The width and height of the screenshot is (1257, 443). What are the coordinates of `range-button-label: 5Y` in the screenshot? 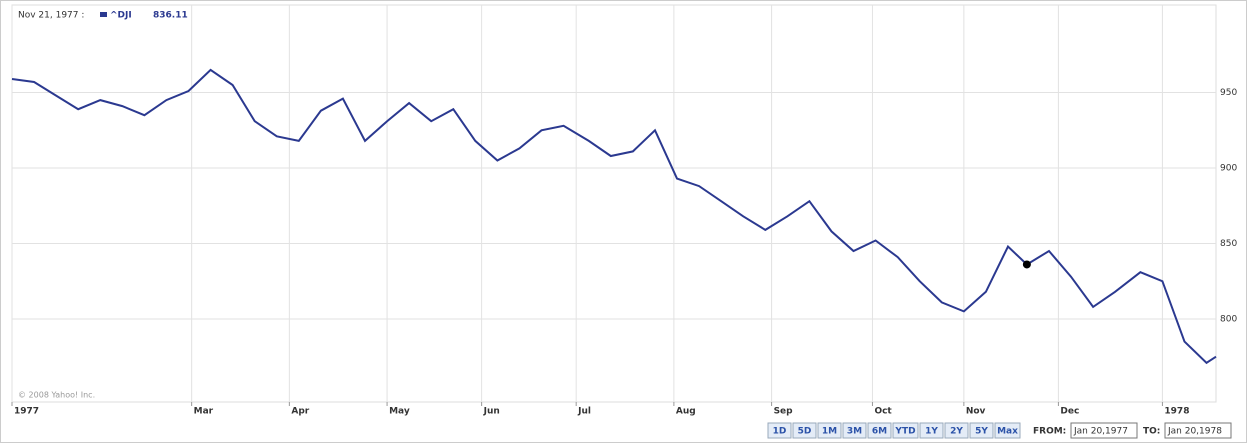 It's located at (981, 432).